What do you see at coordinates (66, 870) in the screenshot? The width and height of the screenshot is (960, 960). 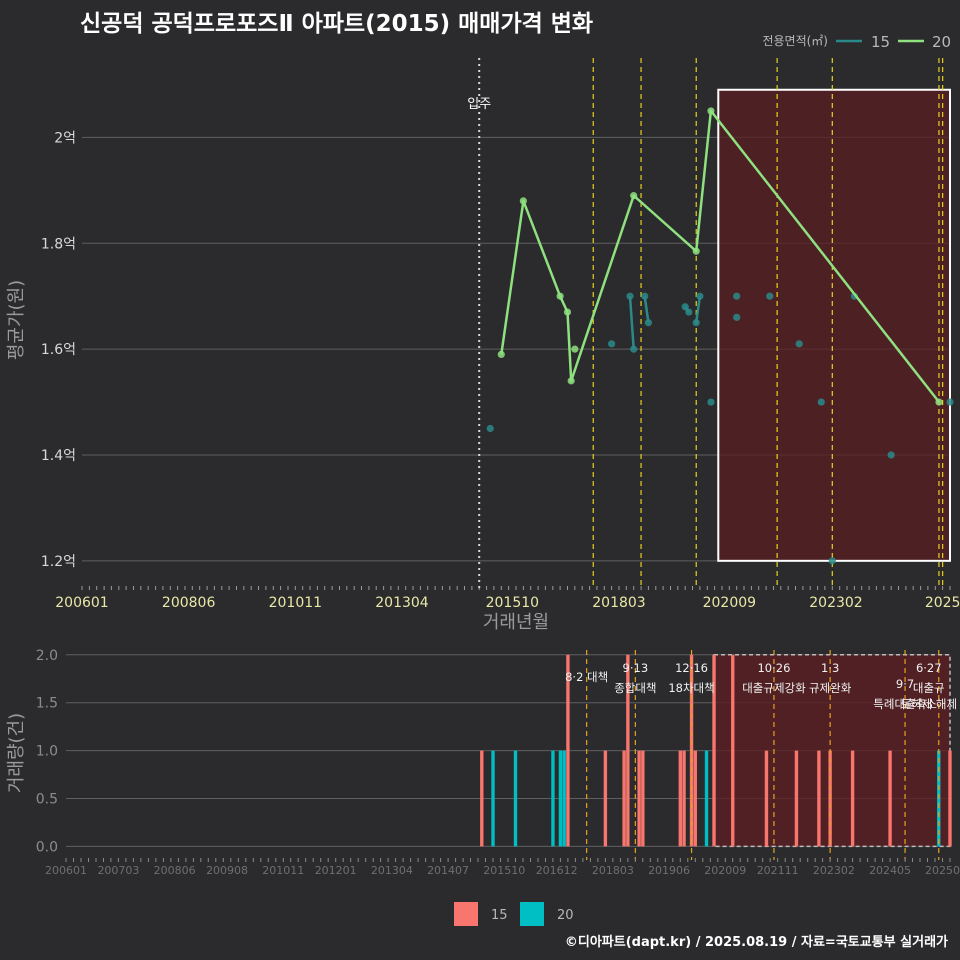 I see `volume-x-tick-label: 200601` at bounding box center [66, 870].